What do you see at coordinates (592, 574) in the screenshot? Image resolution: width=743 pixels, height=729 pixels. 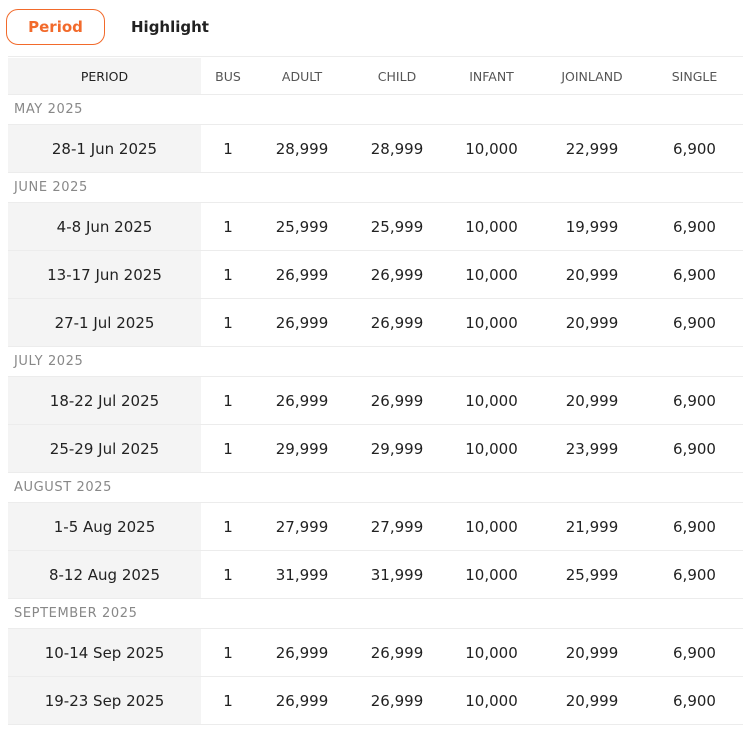 I see `cell-joinland: 25,999` at bounding box center [592, 574].